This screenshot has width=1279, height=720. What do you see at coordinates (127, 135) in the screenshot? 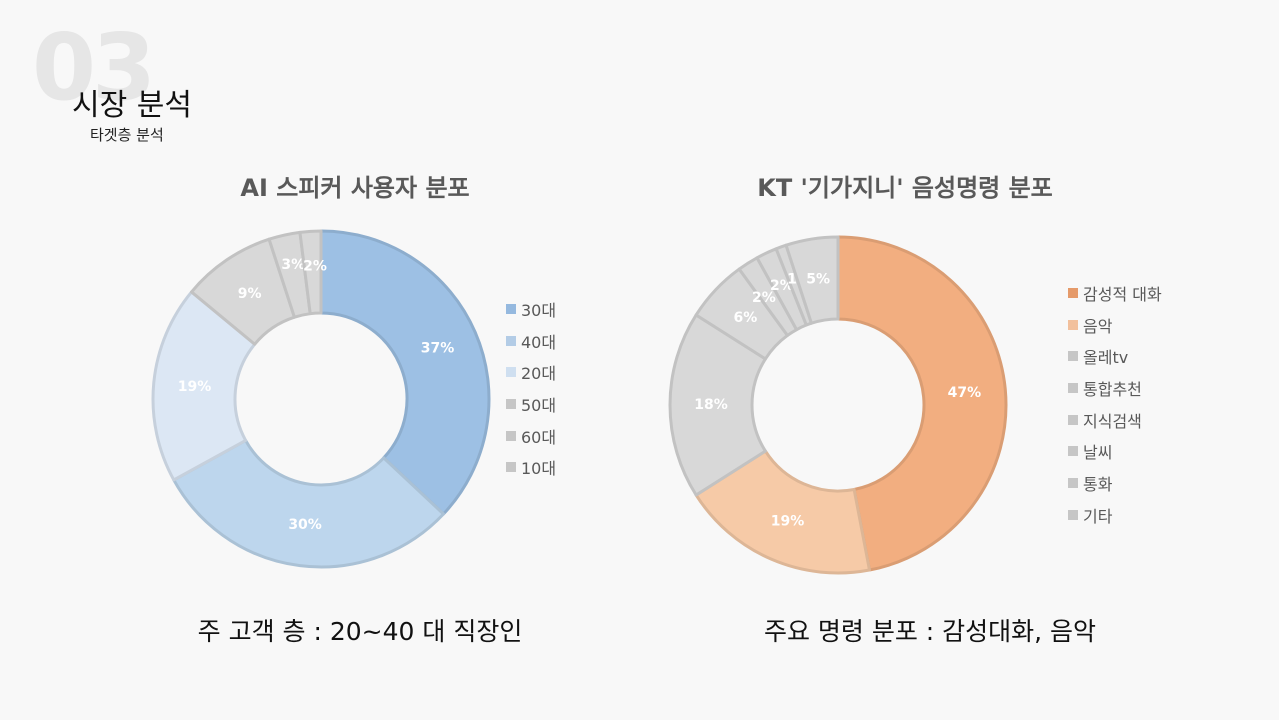
I see `page-subtitle: 타겟층 분석` at bounding box center [127, 135].